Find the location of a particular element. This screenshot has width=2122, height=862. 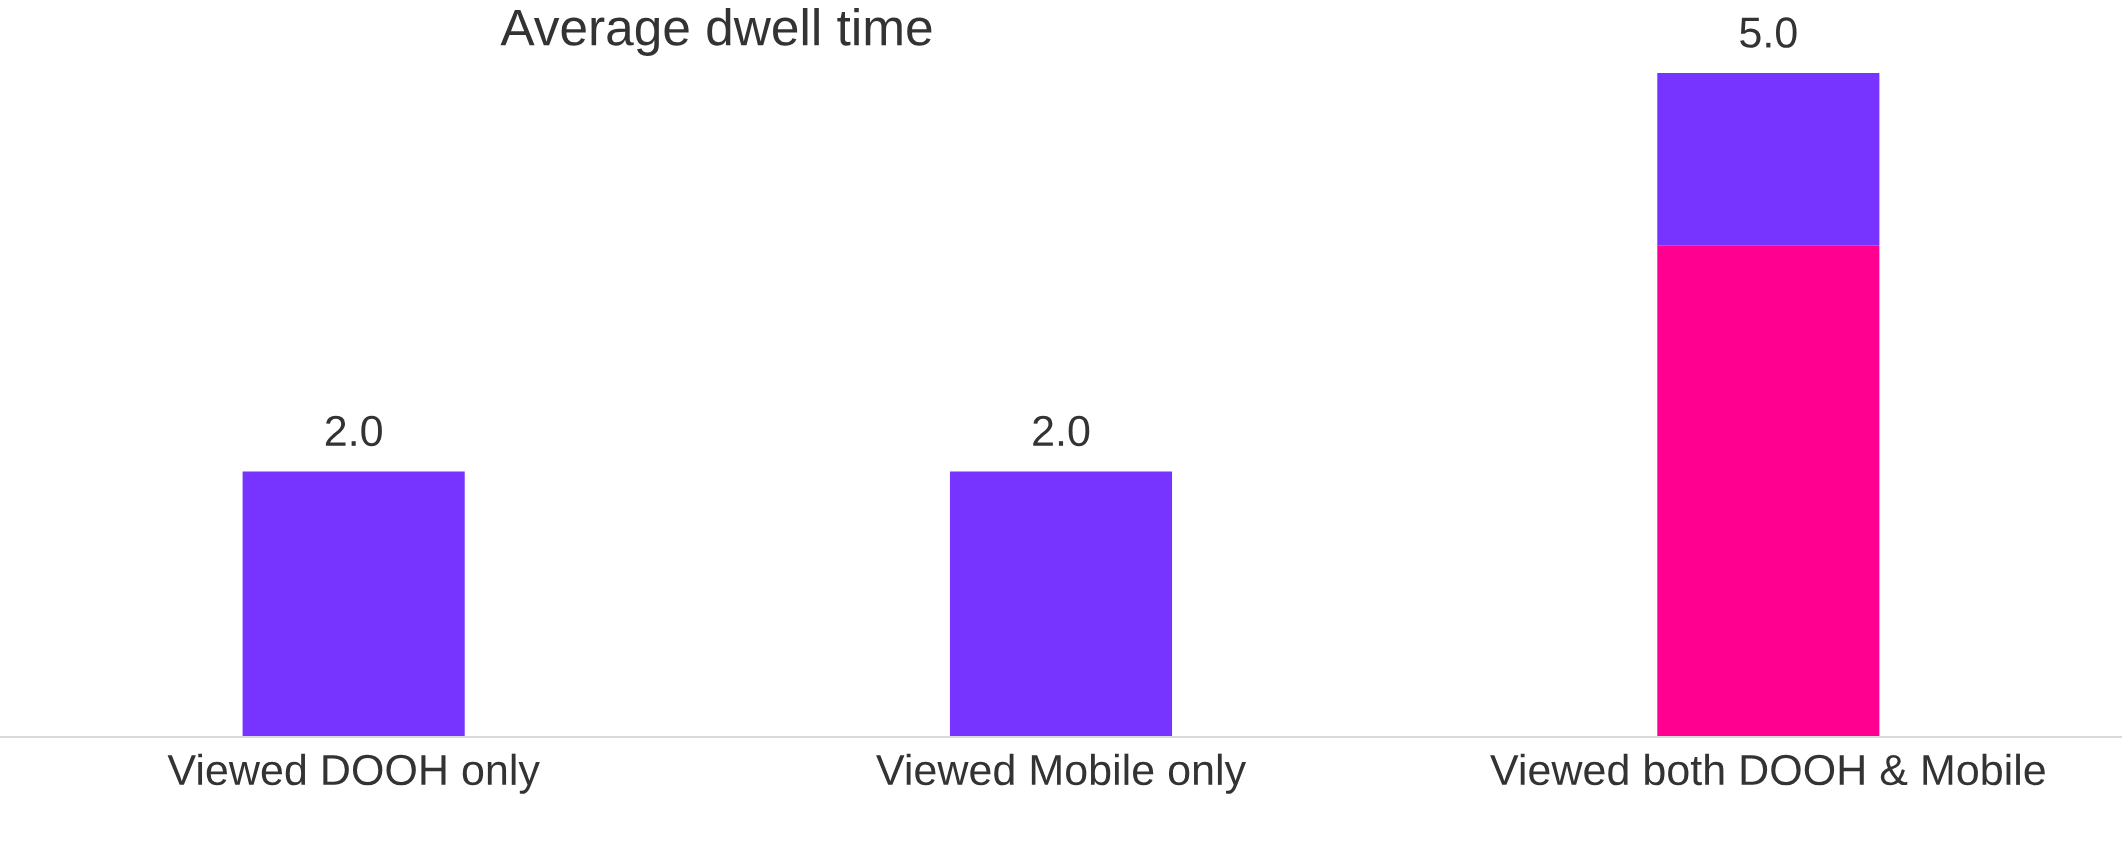

x-tick-label: Viewed Mobile only is located at coordinates (1061, 773).